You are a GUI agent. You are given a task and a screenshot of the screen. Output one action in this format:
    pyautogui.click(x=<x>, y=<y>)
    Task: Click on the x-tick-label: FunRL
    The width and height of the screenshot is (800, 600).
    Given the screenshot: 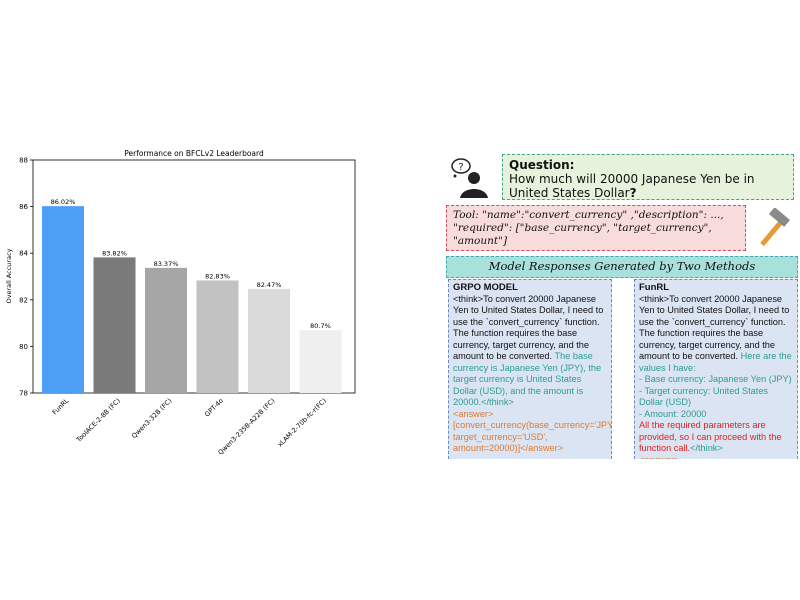 What is the action you would take?
    pyautogui.click(x=61, y=406)
    